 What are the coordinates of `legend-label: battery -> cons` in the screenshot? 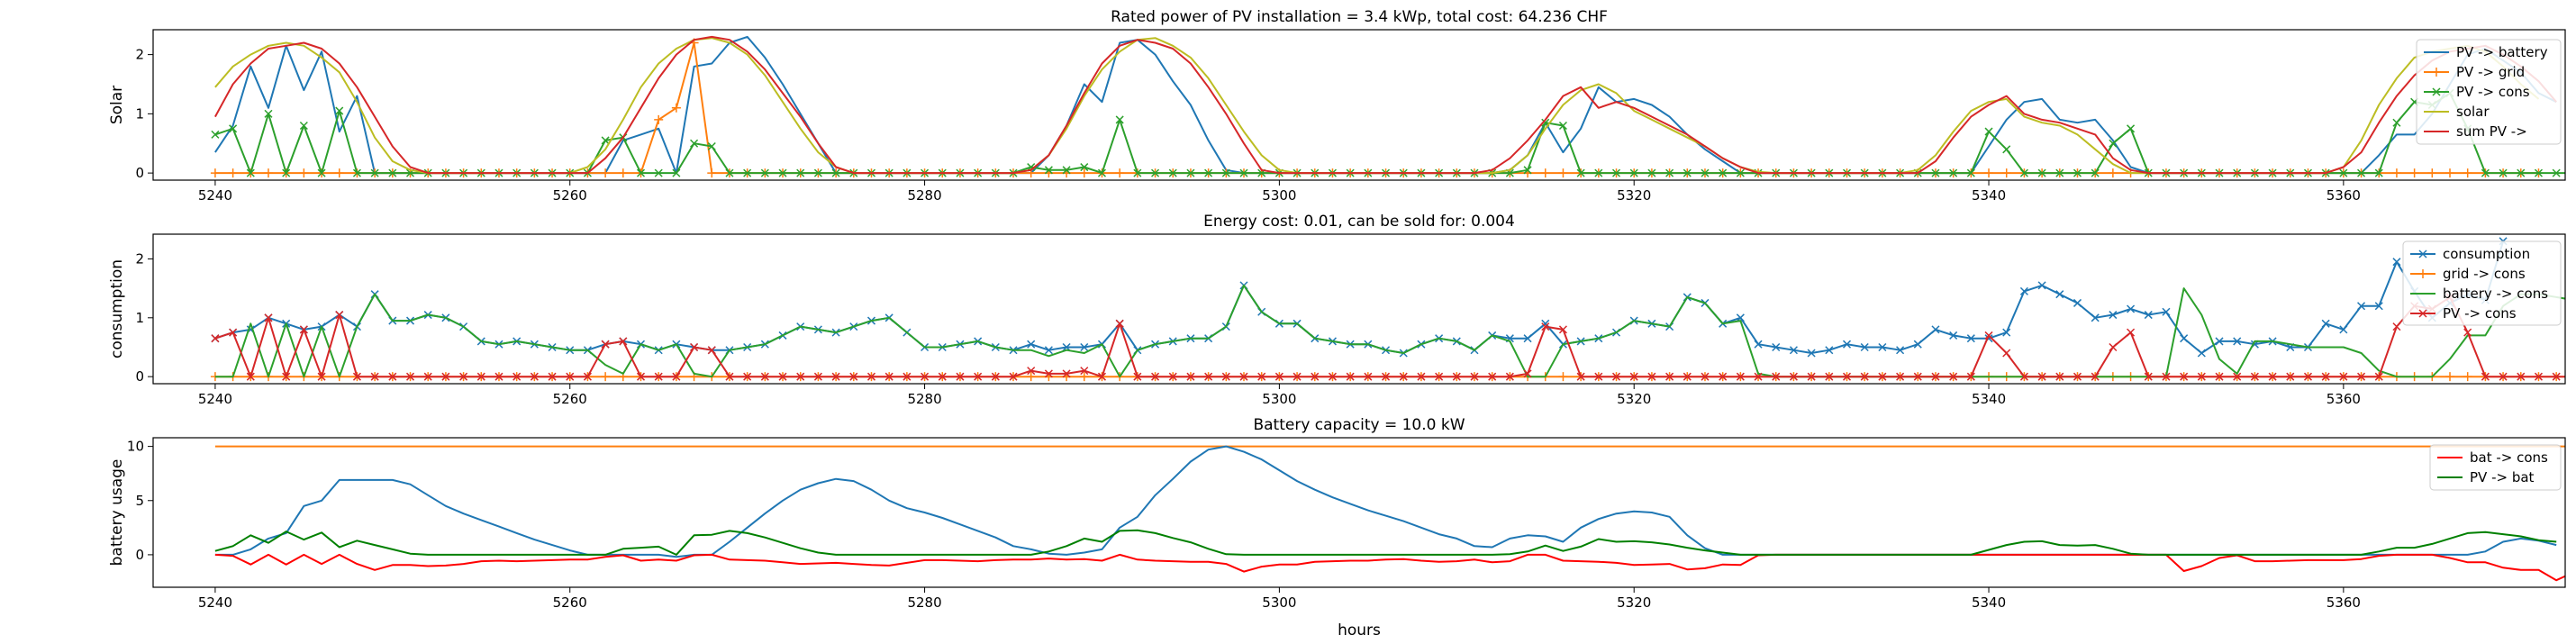 It's located at (2495, 294).